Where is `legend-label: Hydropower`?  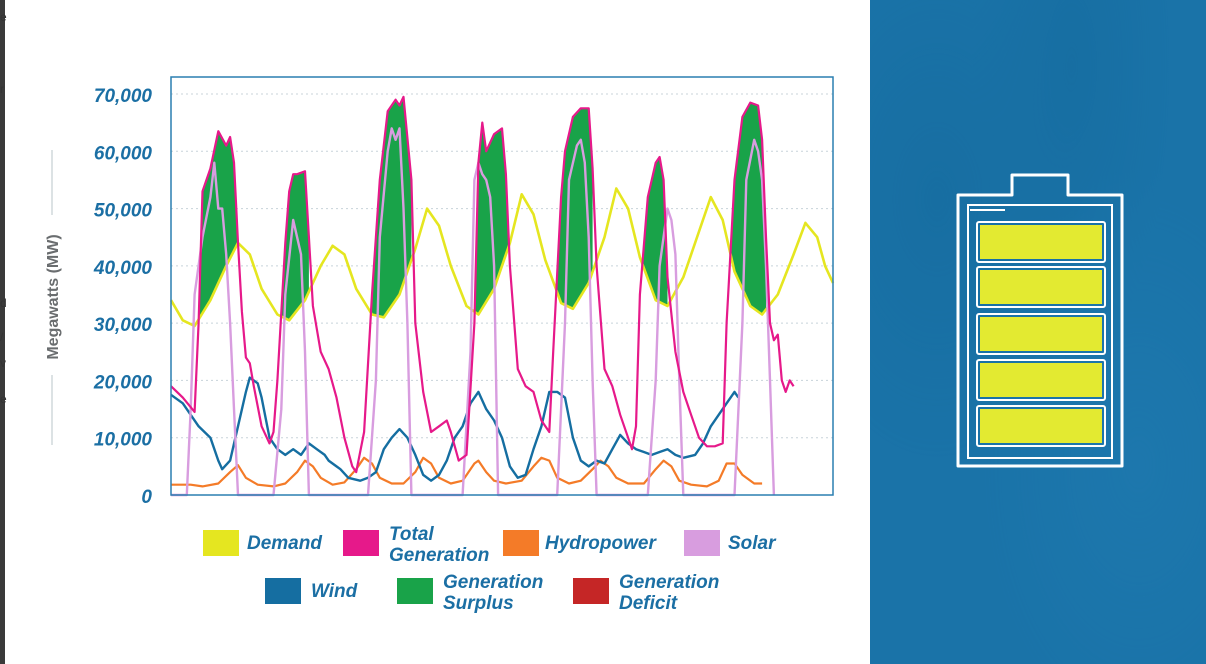
legend-label: Hydropower is located at coordinates (601, 543).